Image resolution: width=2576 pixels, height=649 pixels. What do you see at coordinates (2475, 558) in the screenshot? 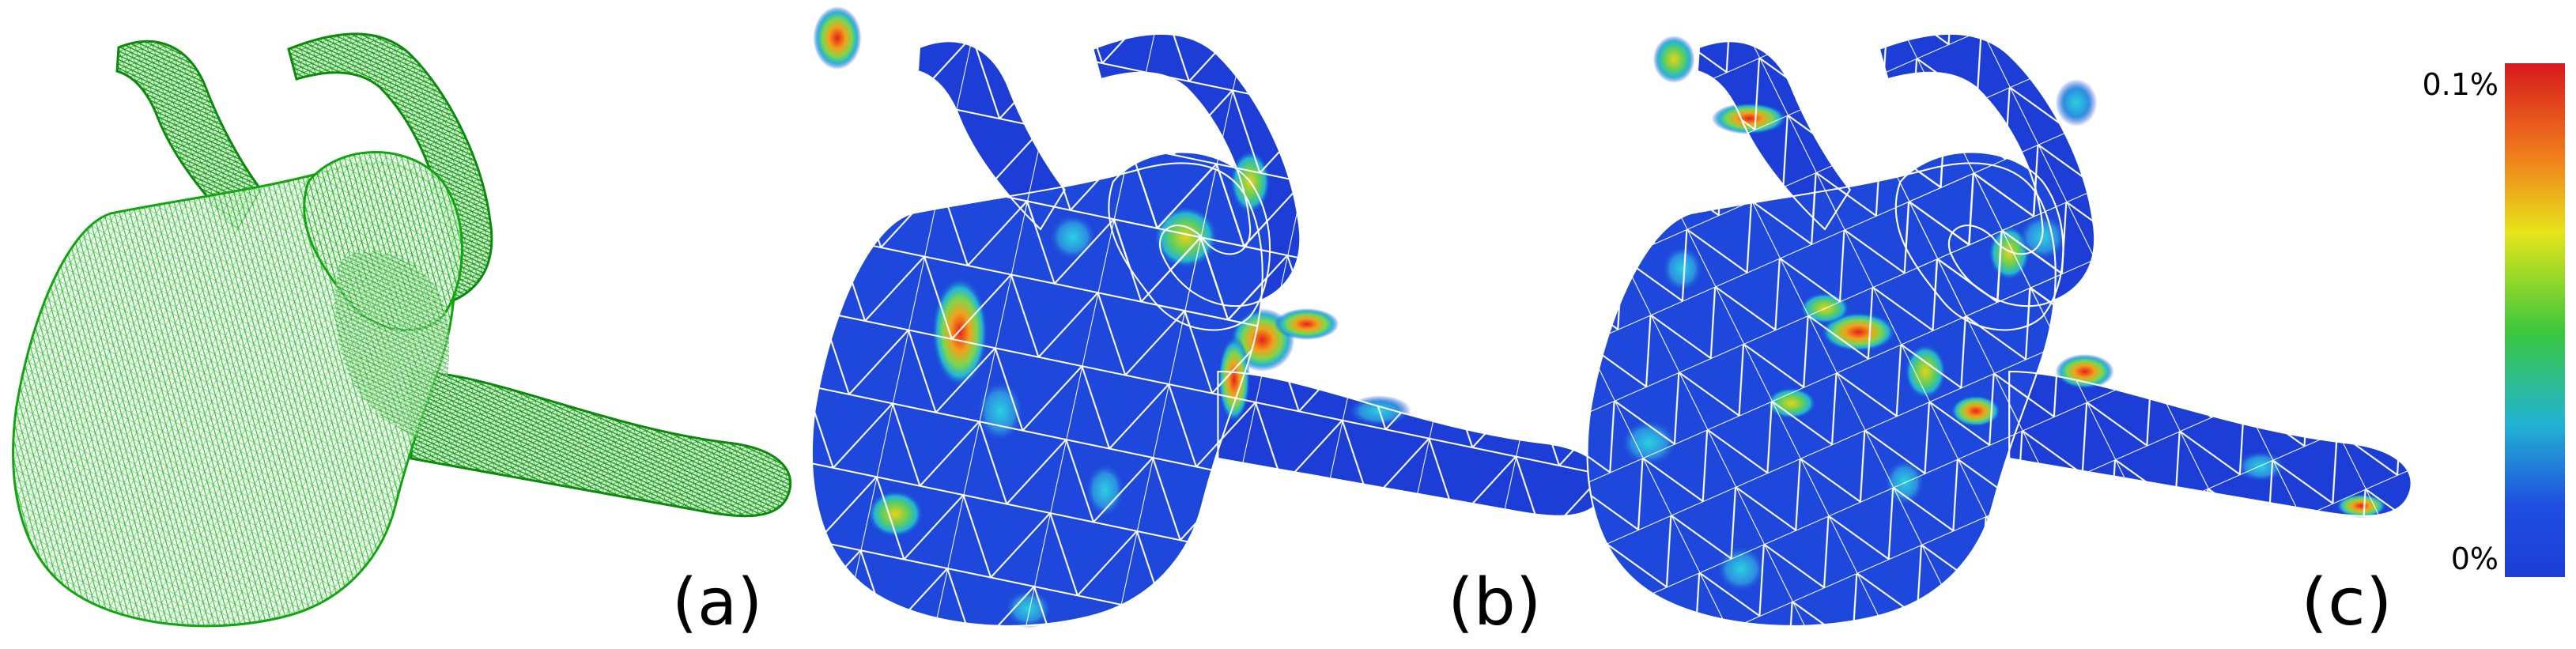
I see `colorbar-min-label: 0%` at bounding box center [2475, 558].